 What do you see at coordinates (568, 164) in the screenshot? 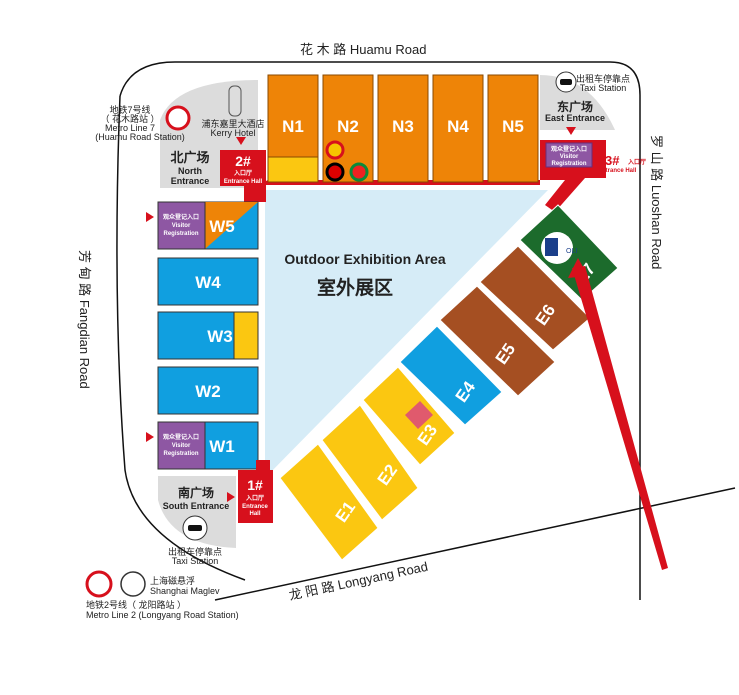
I see `vr-east-en2: Registration` at bounding box center [568, 164].